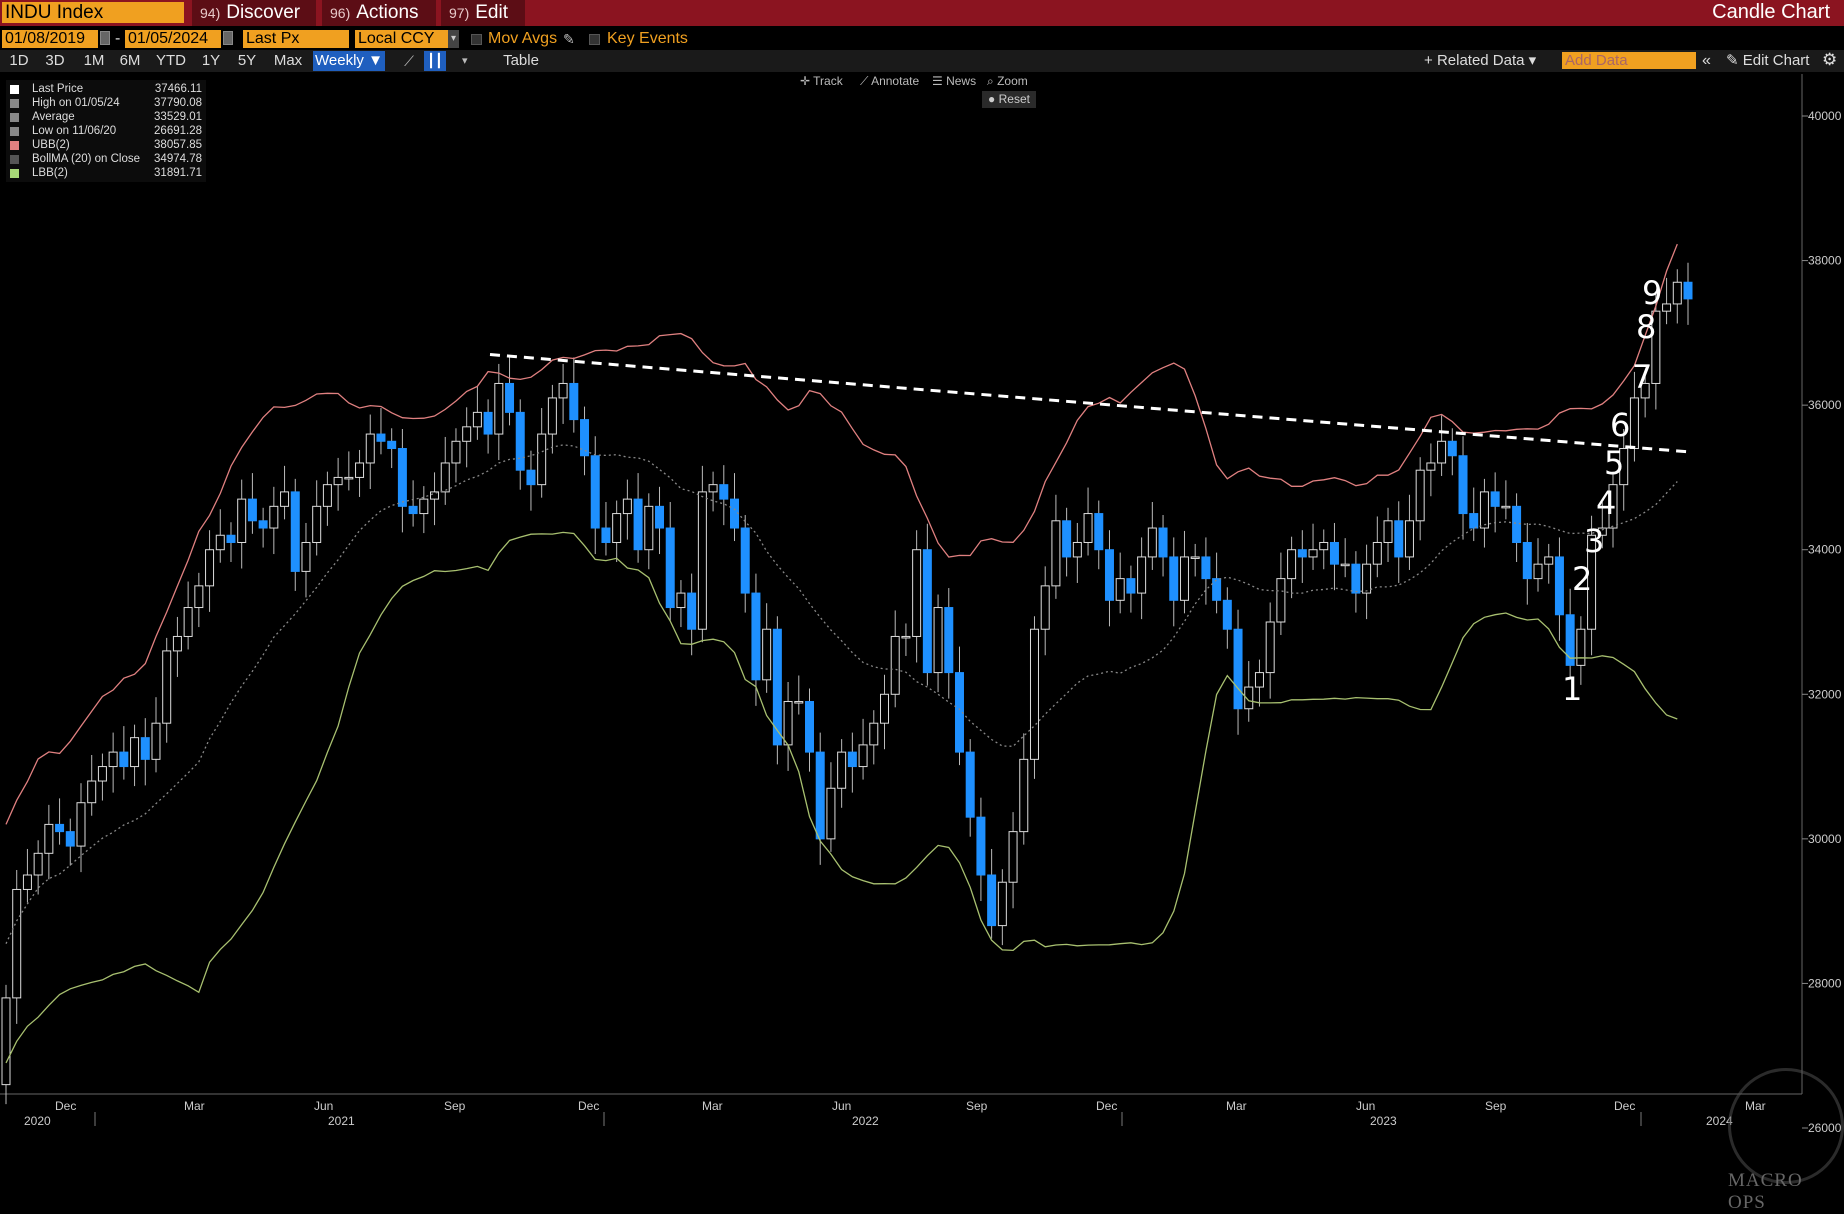 The height and width of the screenshot is (1214, 1844). What do you see at coordinates (106, 145) in the screenshot?
I see `legend-item: UBB(2) 38057.85` at bounding box center [106, 145].